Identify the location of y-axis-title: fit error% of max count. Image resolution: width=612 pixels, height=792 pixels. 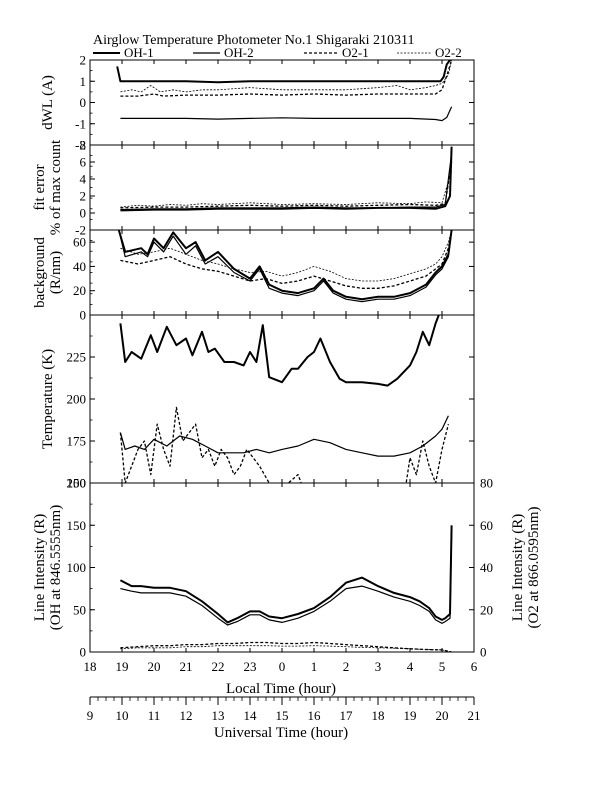
(48, 187).